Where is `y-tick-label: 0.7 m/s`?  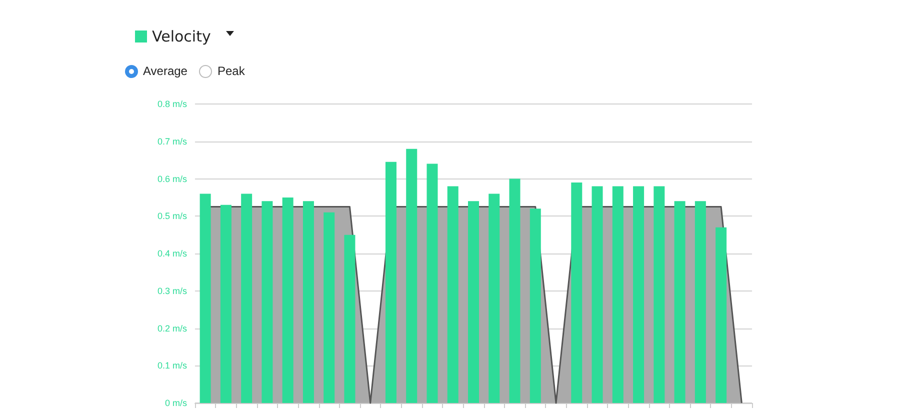 y-tick-label: 0.7 m/s is located at coordinates (172, 141).